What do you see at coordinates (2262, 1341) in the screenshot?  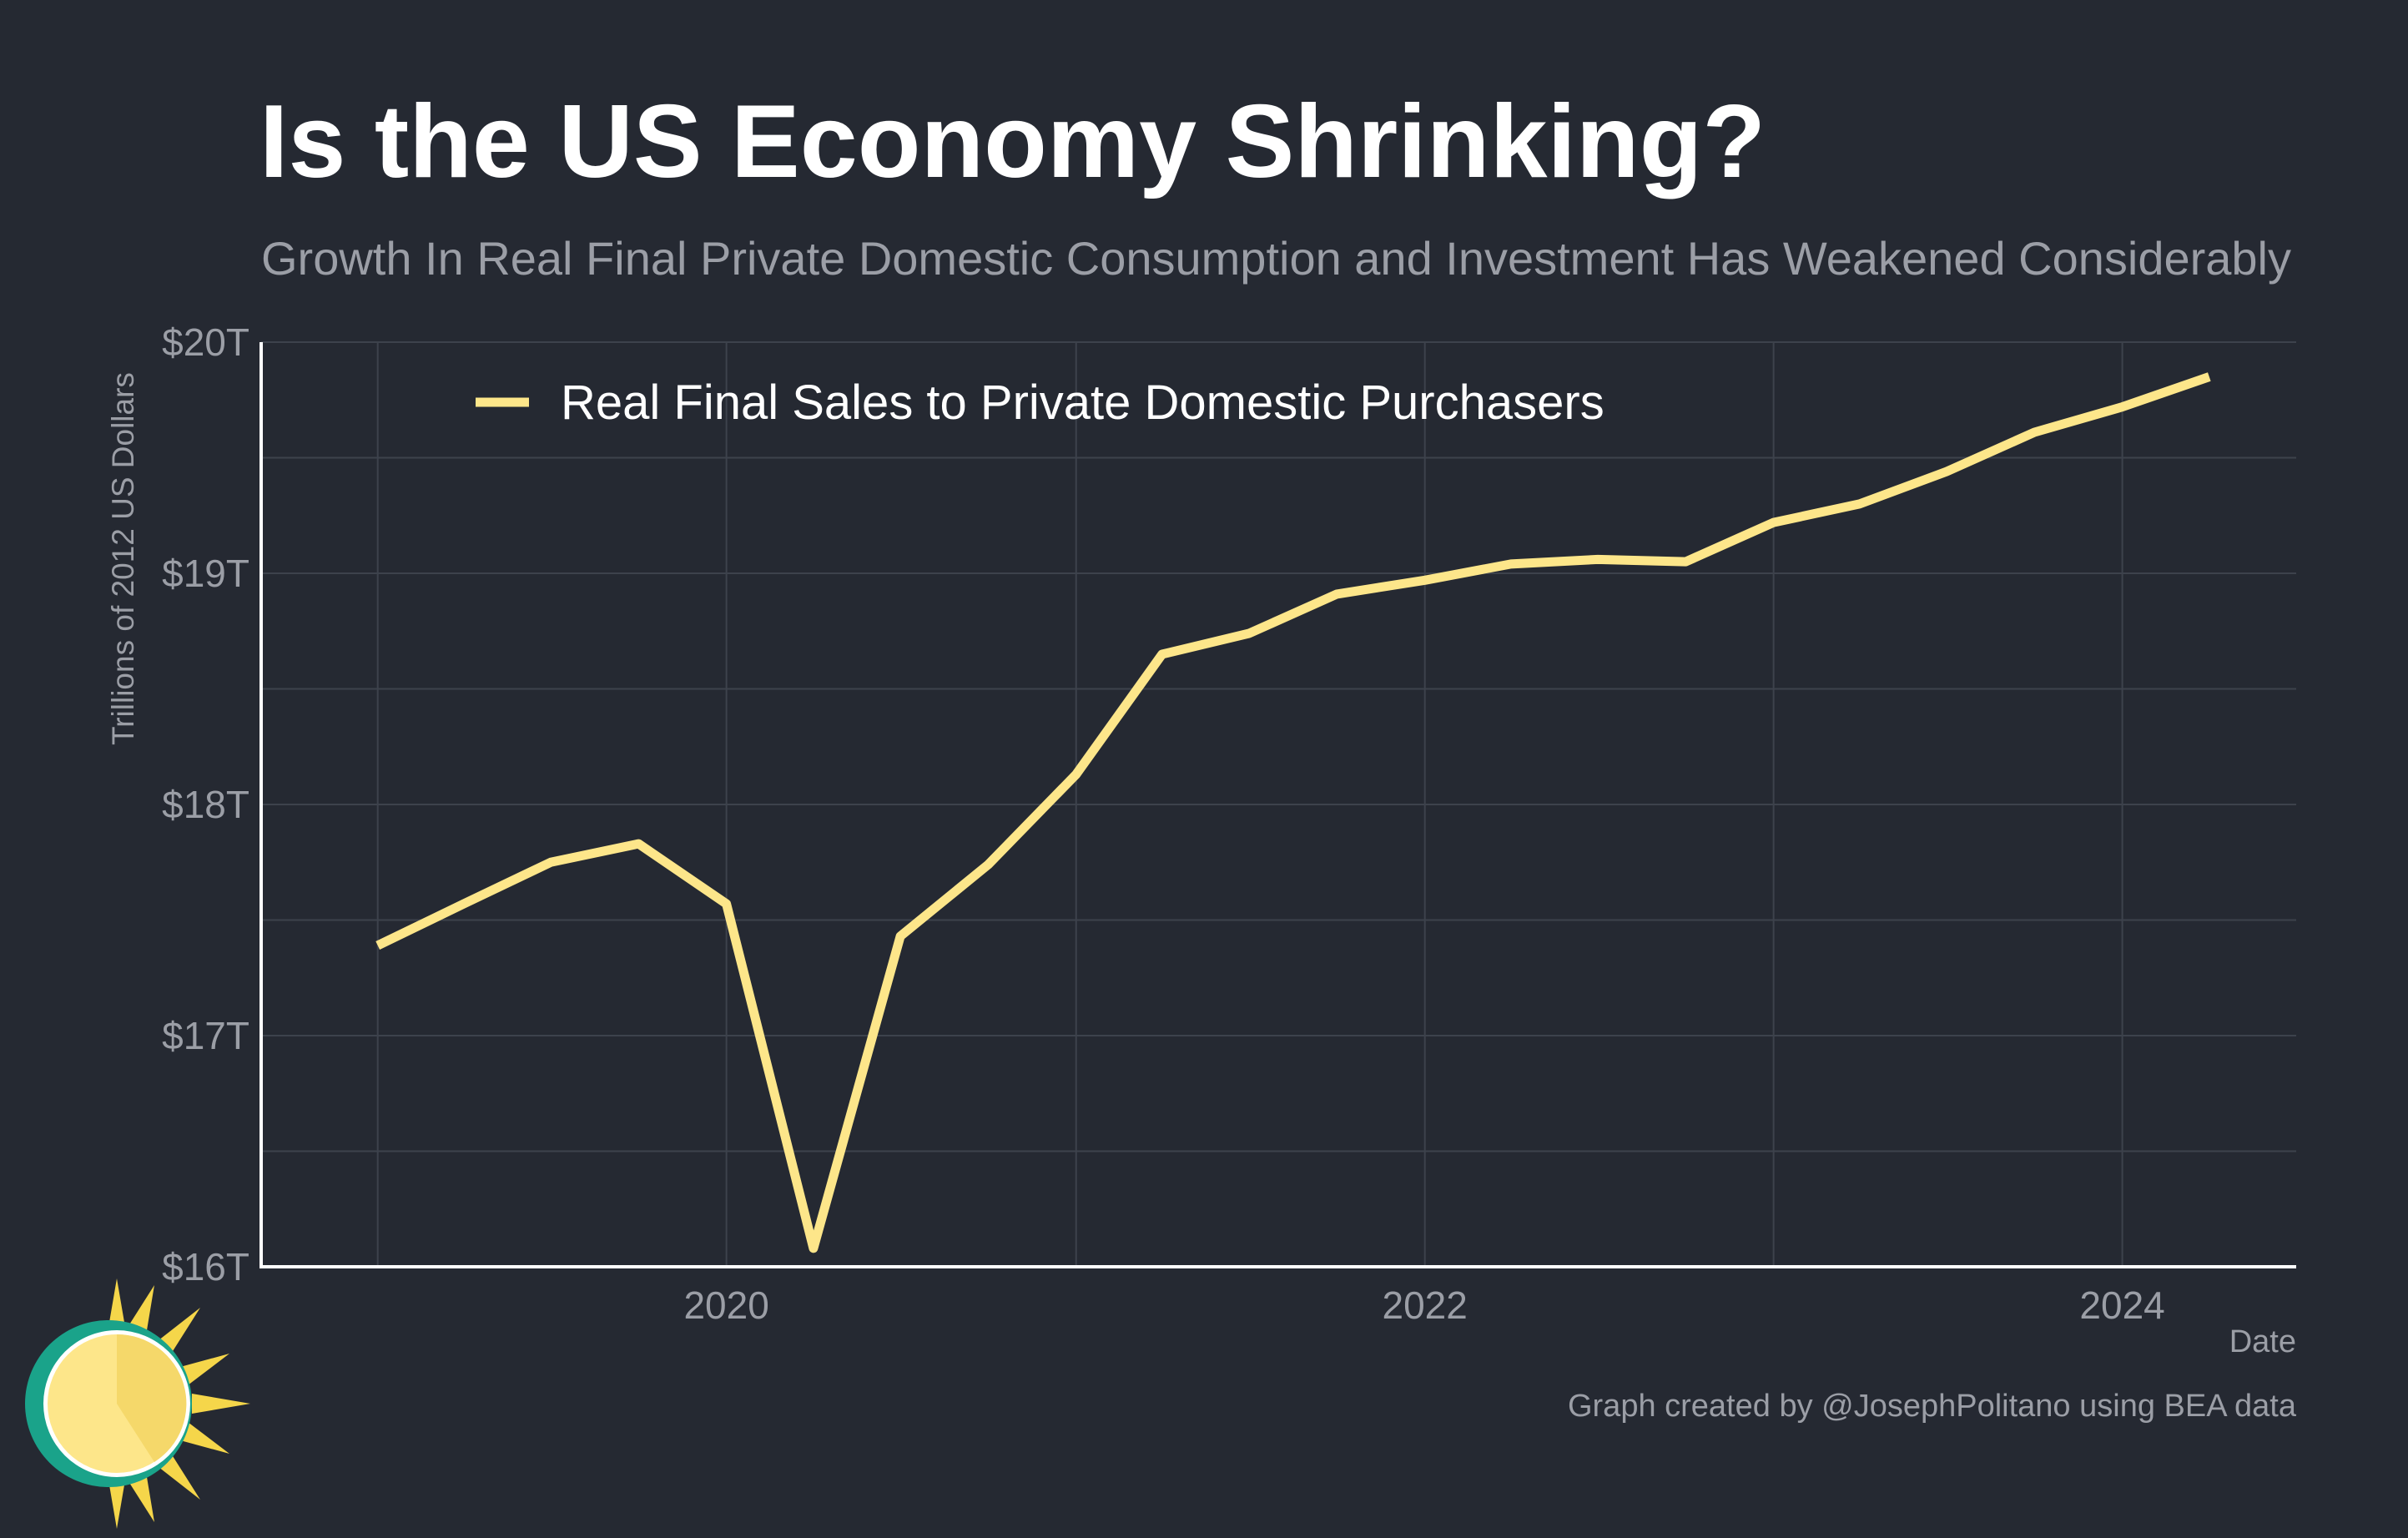 I see `x-axis-title: Date` at bounding box center [2262, 1341].